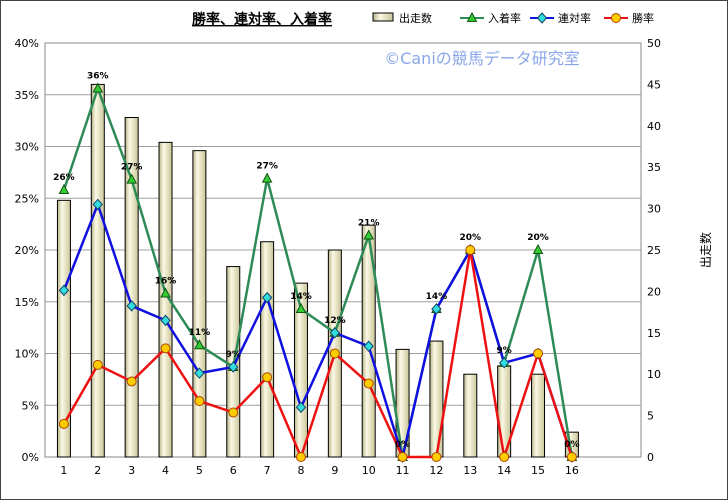 This screenshot has width=728, height=500. What do you see at coordinates (233, 470) in the screenshot?
I see `x-tick-label: 6` at bounding box center [233, 470].